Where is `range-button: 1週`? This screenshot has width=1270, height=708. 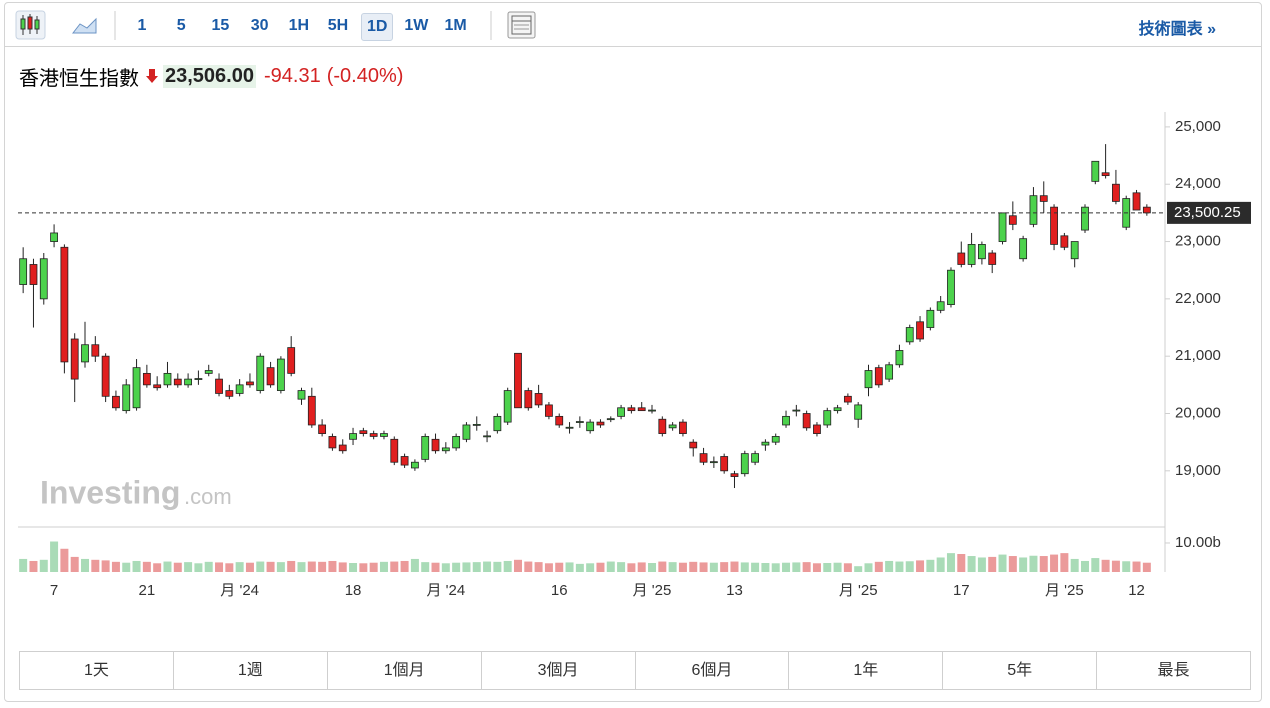 range-button: 1週 is located at coordinates (251, 670).